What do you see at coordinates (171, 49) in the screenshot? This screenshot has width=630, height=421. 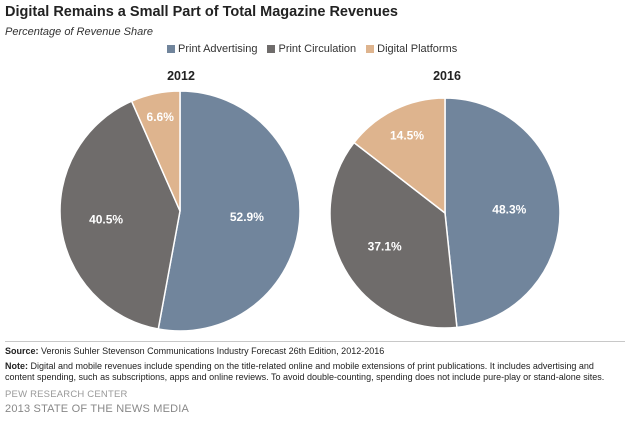 I see `legend-swatch-print-advertising` at bounding box center [171, 49].